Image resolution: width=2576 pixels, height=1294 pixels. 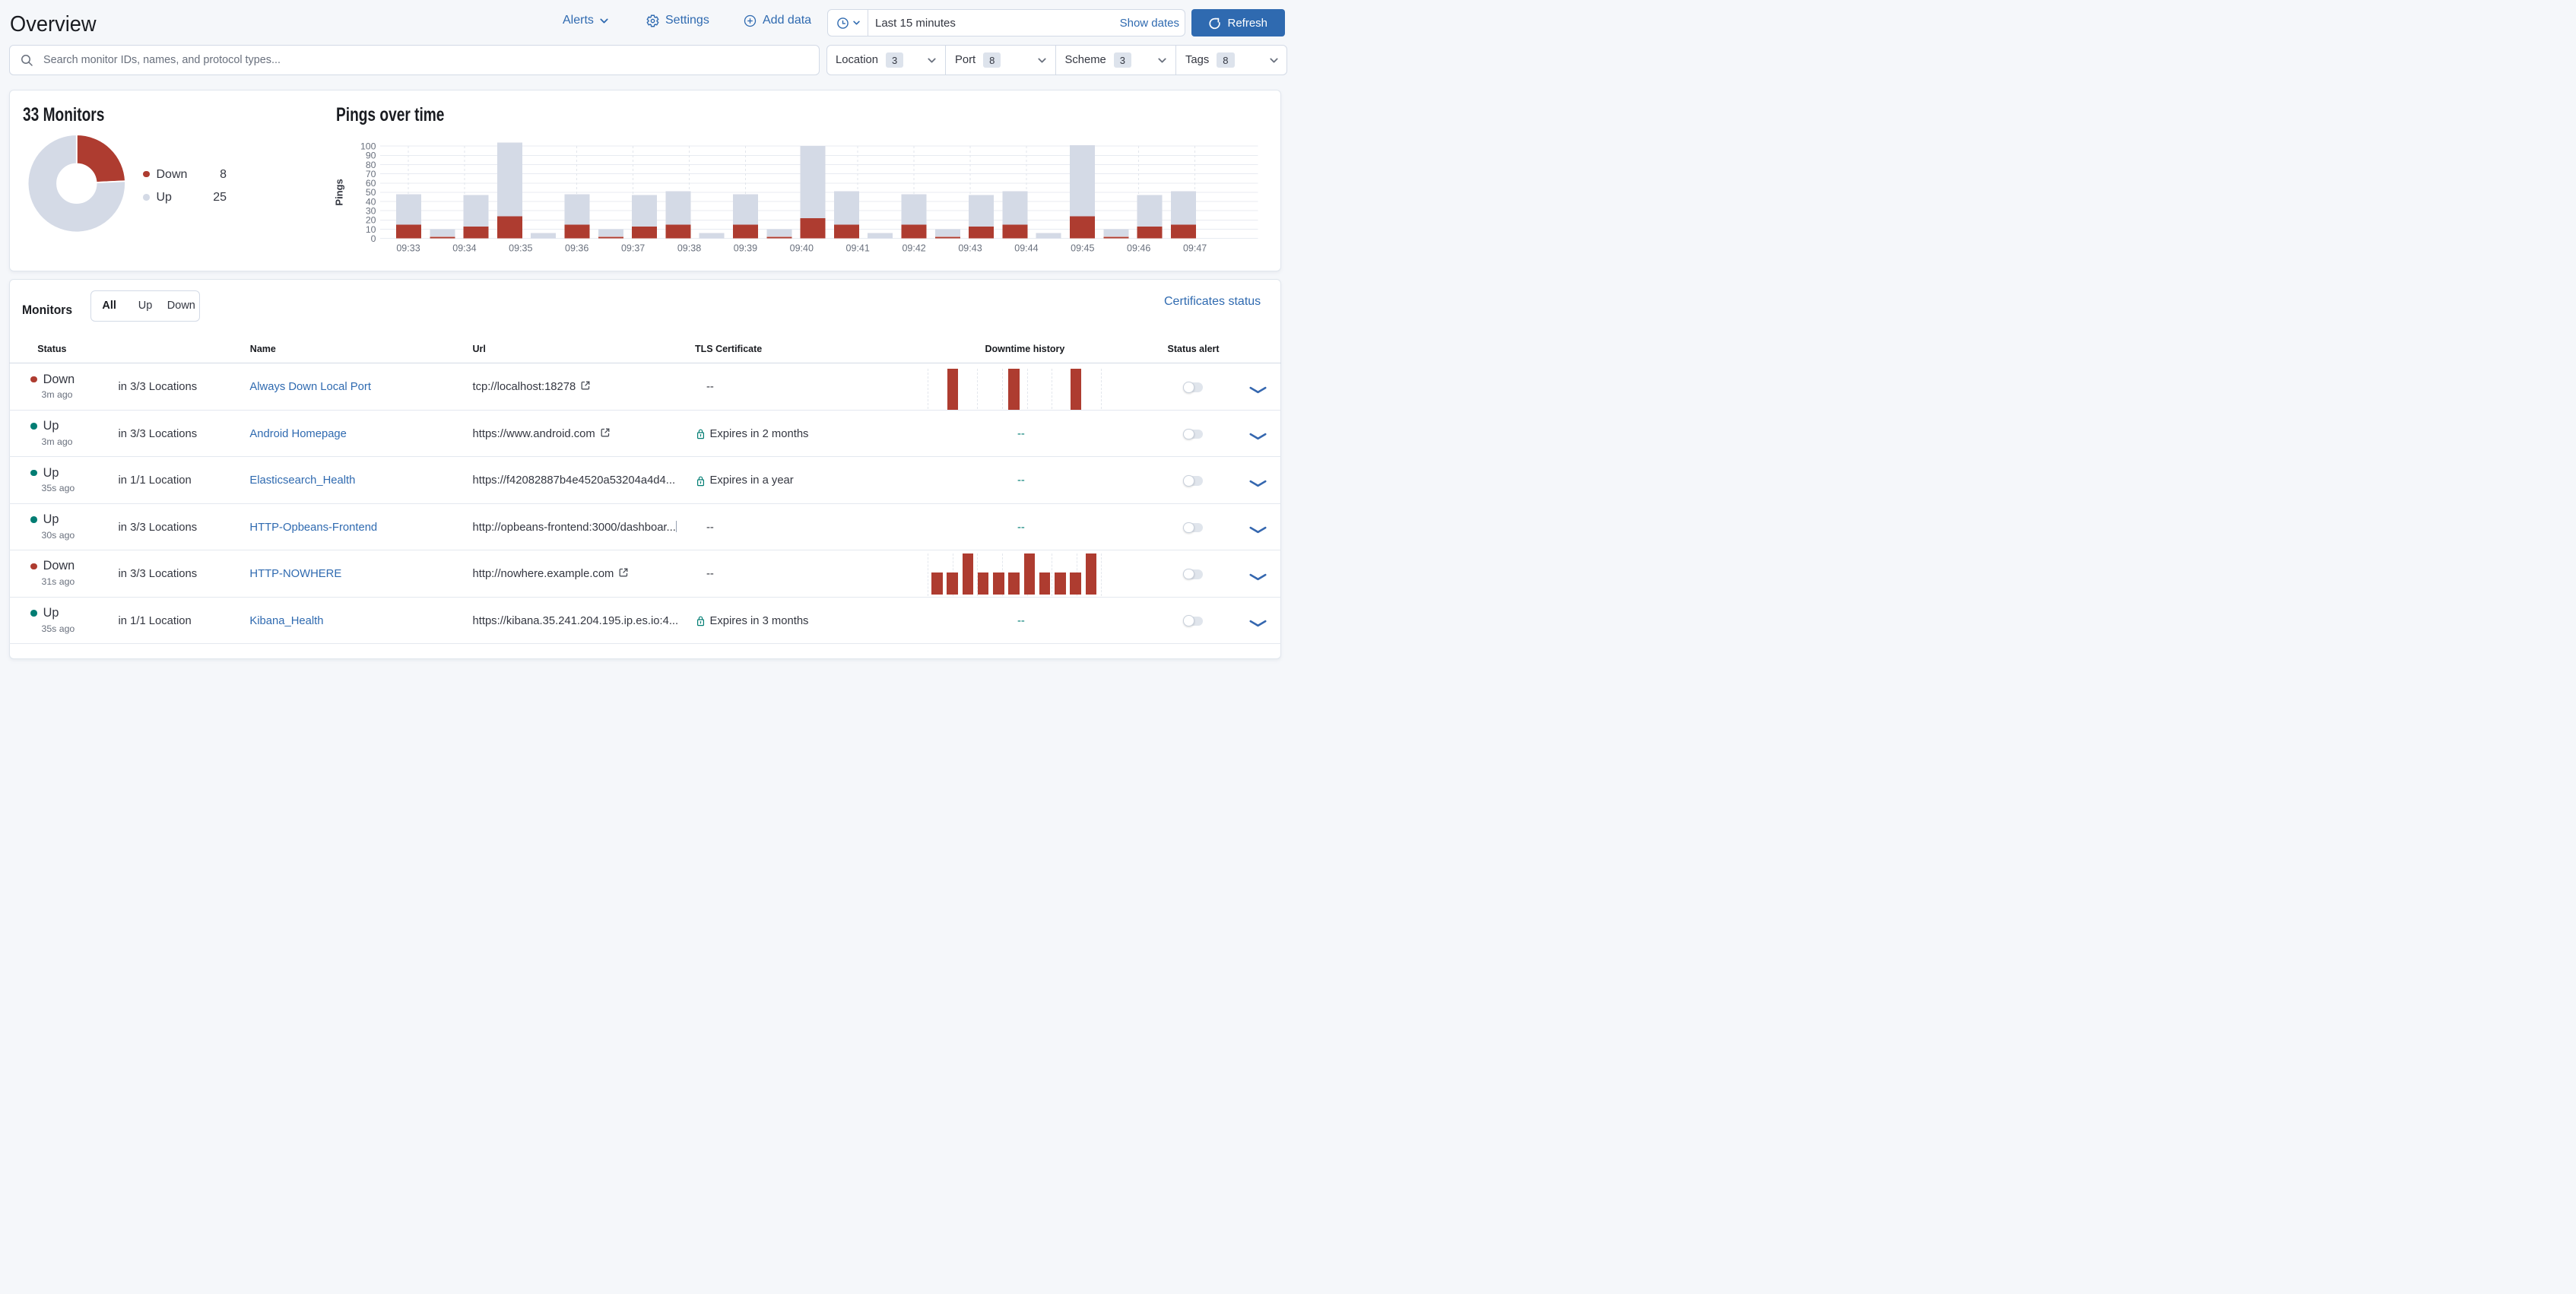 I want to click on svg-text: 09:35, so click(x=521, y=248).